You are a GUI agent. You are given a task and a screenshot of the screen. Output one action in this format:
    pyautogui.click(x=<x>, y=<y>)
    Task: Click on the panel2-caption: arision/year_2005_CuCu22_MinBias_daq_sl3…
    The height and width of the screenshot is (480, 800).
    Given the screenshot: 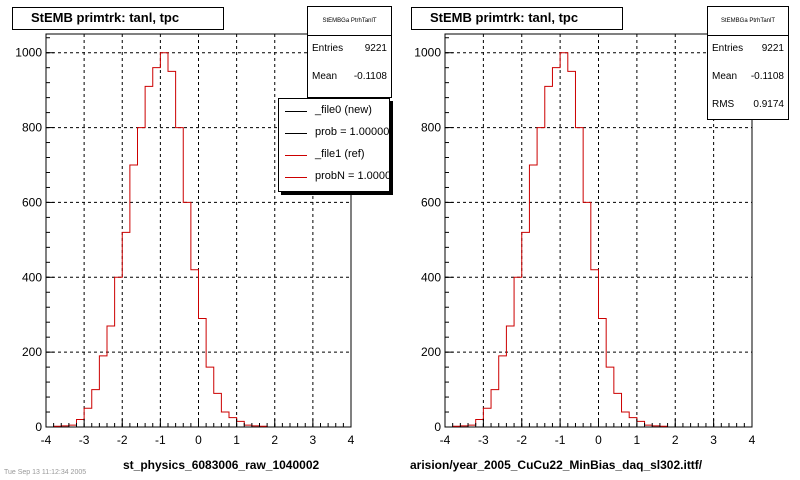 What is the action you would take?
    pyautogui.click(x=556, y=465)
    